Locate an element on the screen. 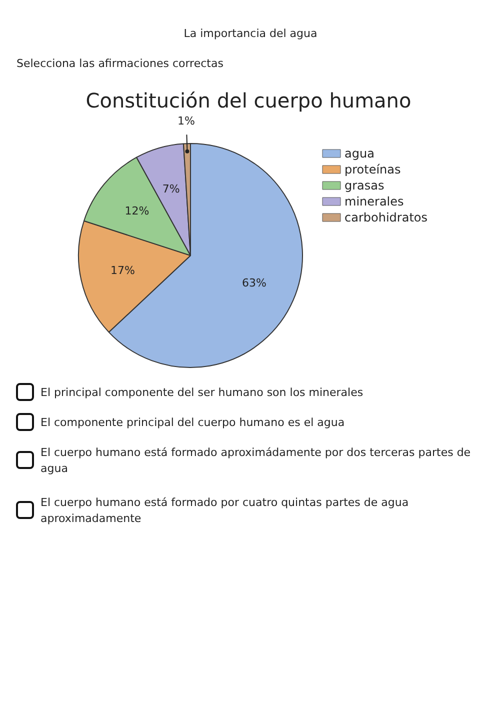 The height and width of the screenshot is (707, 500). legend-label: minerales is located at coordinates (374, 201).